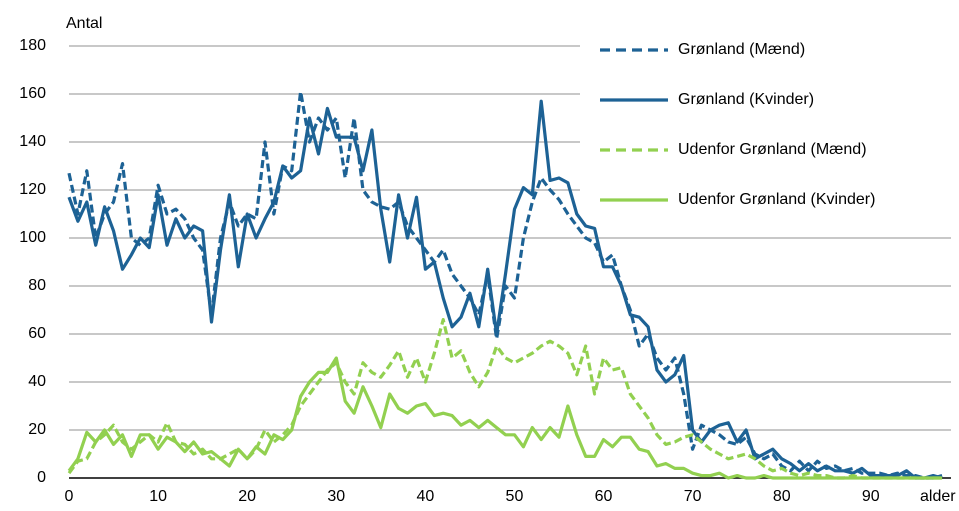 The height and width of the screenshot is (511, 959). Describe the element at coordinates (693, 496) in the screenshot. I see `x-tick-label: 70` at that location.